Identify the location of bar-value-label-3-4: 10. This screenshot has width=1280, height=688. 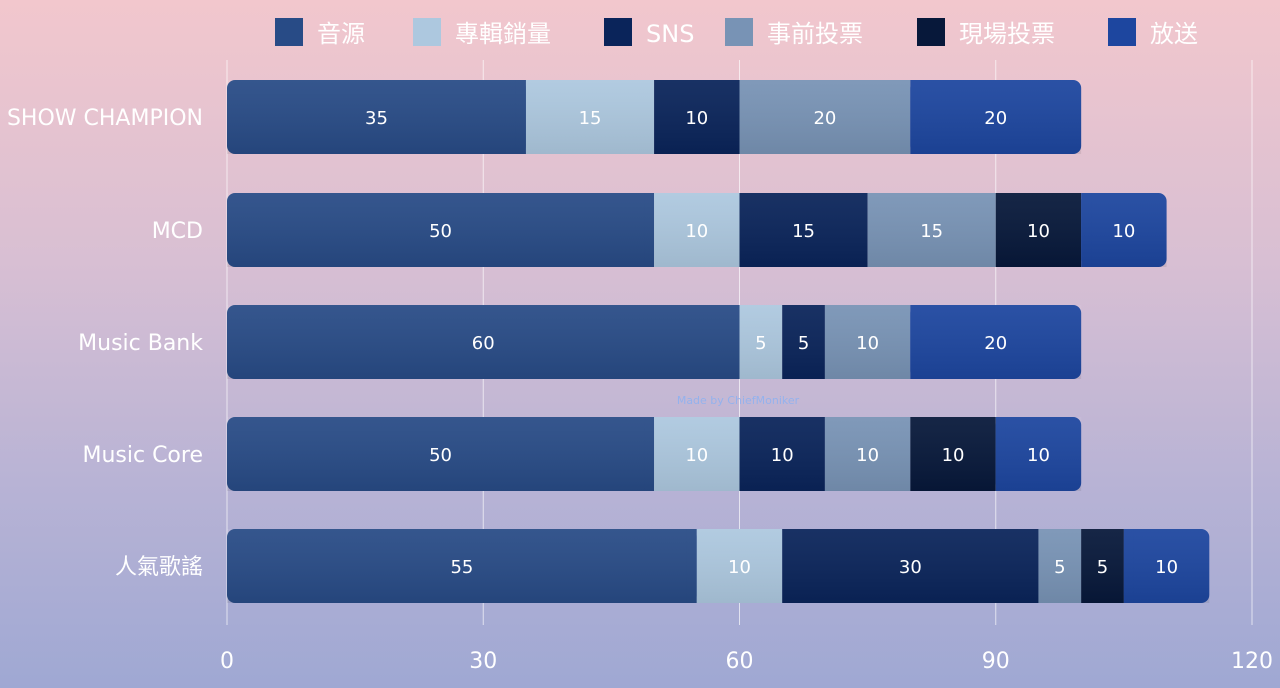
(953, 455).